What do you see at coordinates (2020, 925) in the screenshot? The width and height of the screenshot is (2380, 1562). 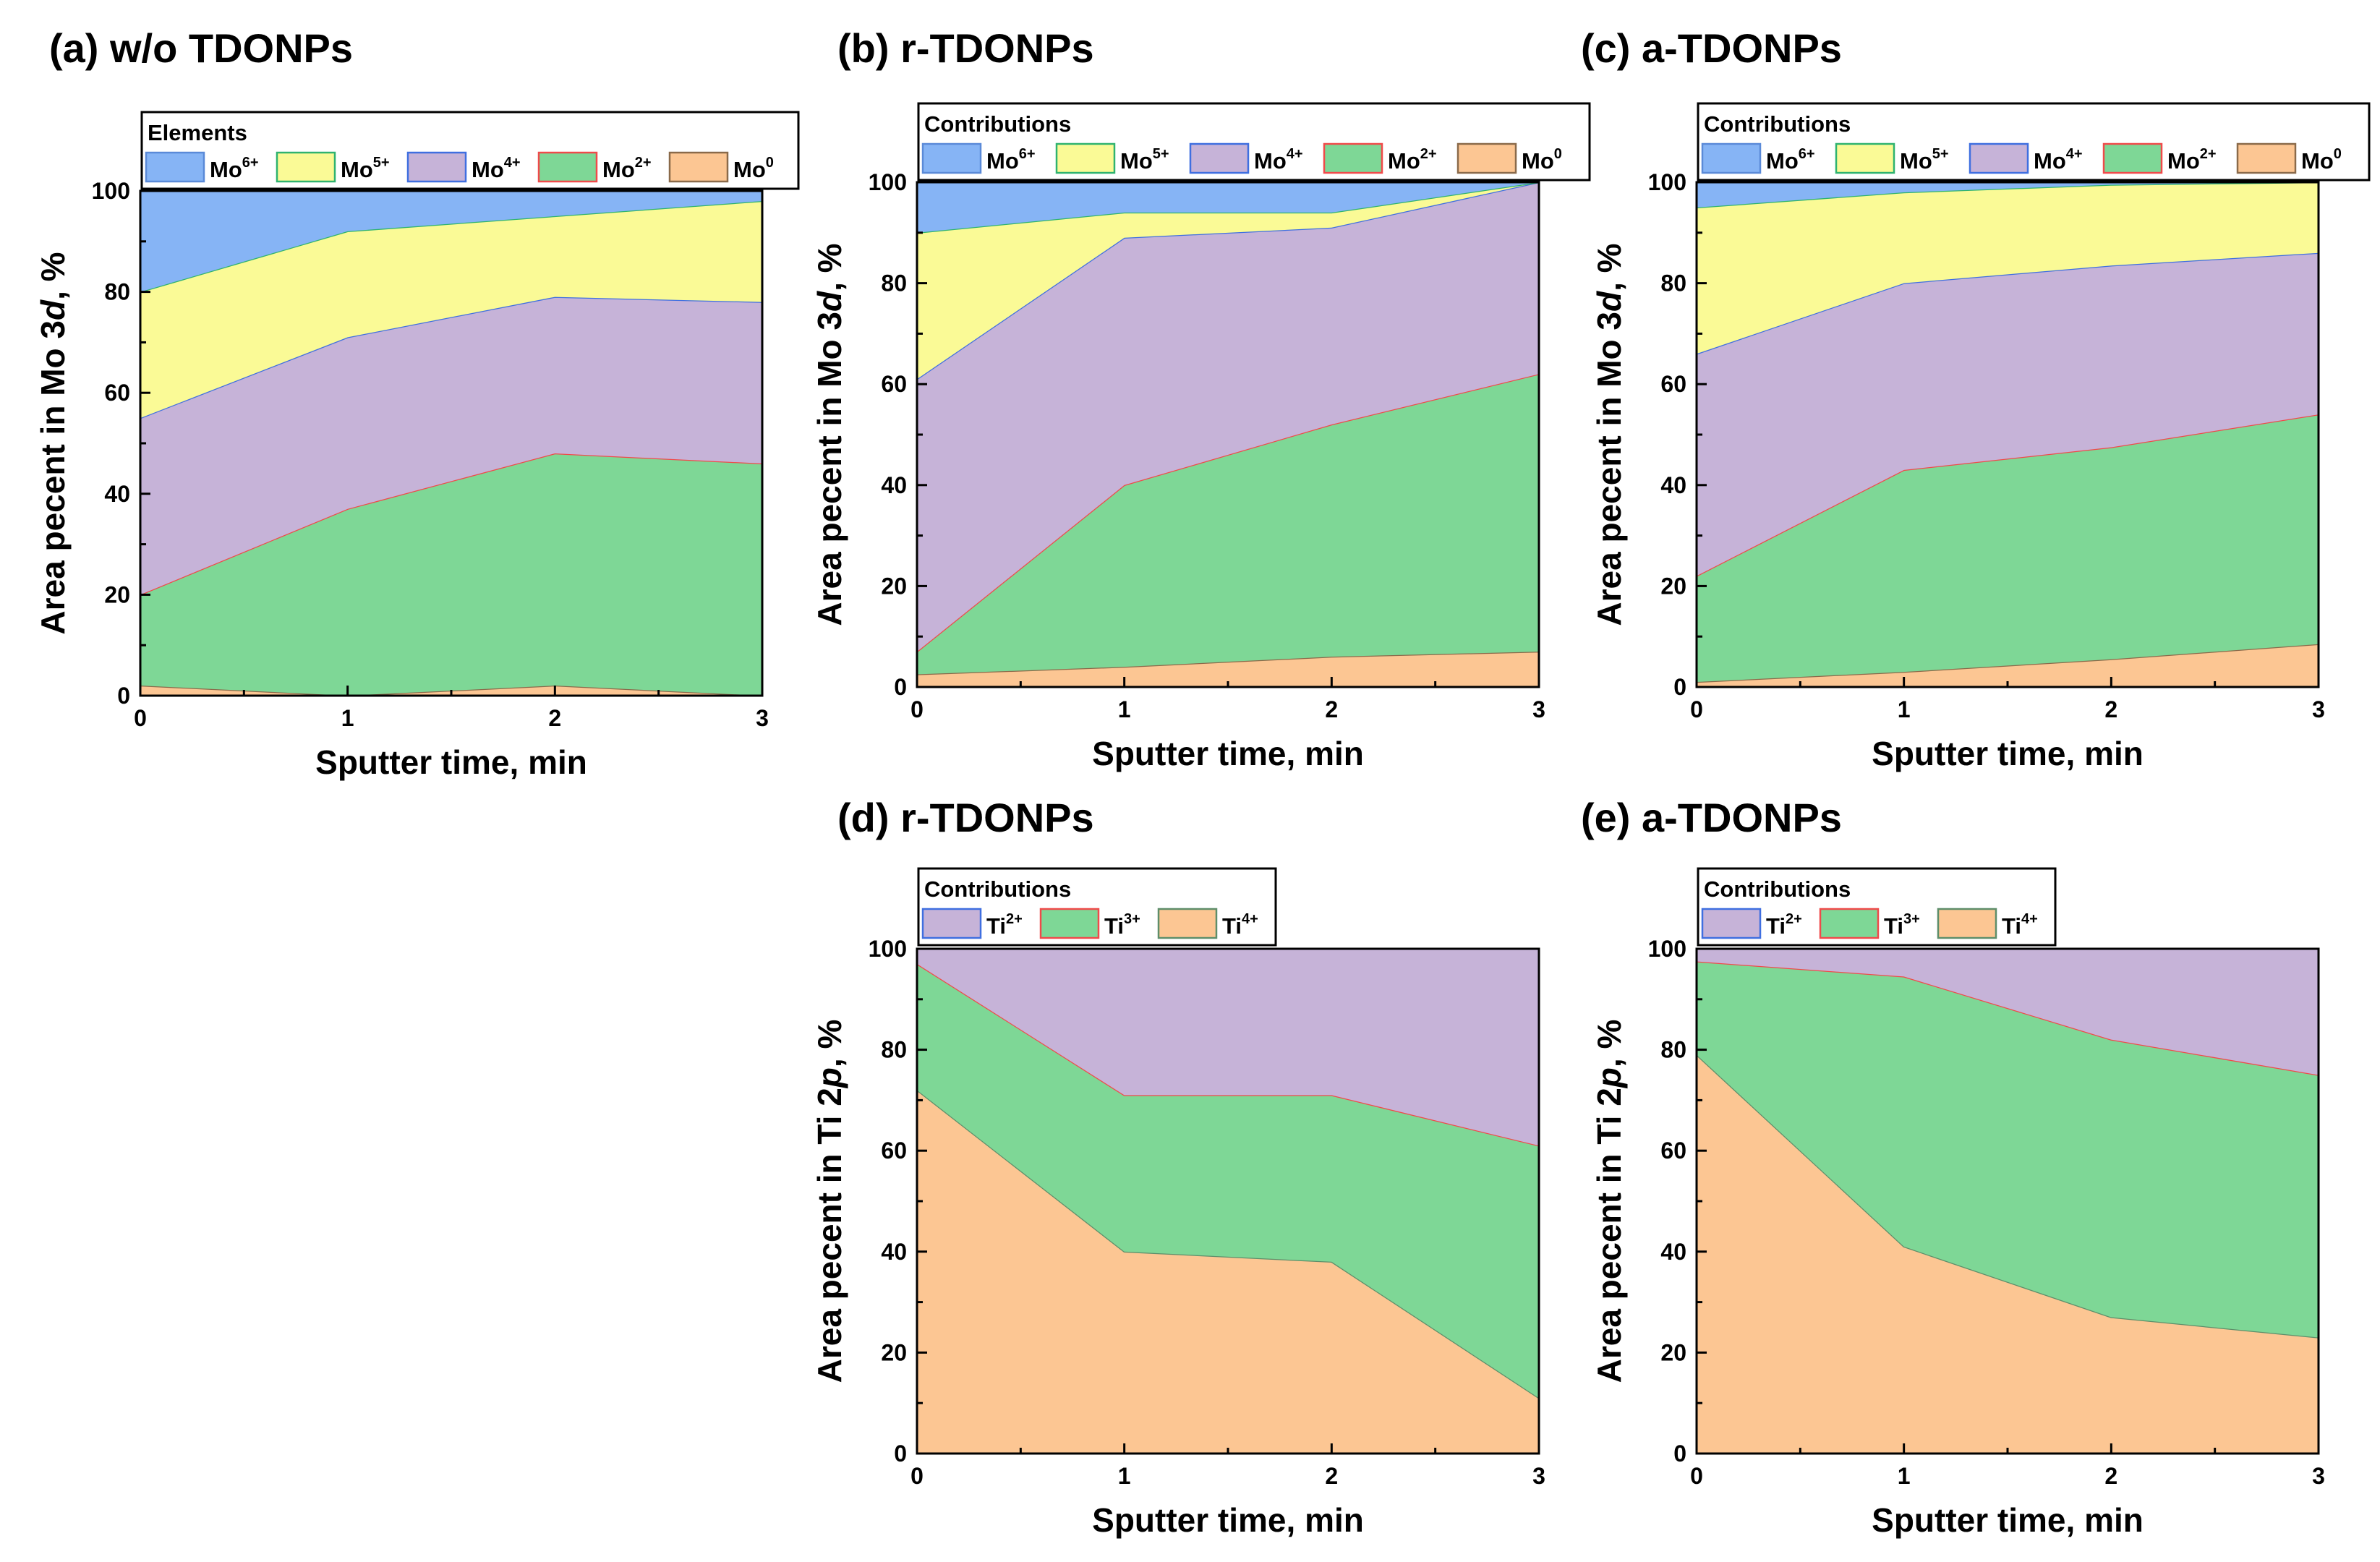 I see `legend-entry-label: Ti4+` at bounding box center [2020, 925].